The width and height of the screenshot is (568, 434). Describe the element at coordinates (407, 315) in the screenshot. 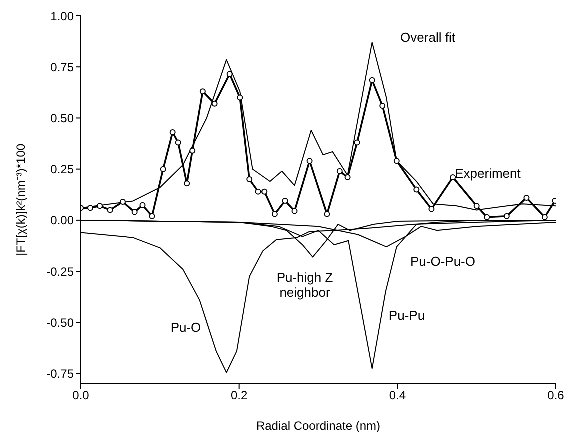

I see `series-label: Pu-Pu` at that location.